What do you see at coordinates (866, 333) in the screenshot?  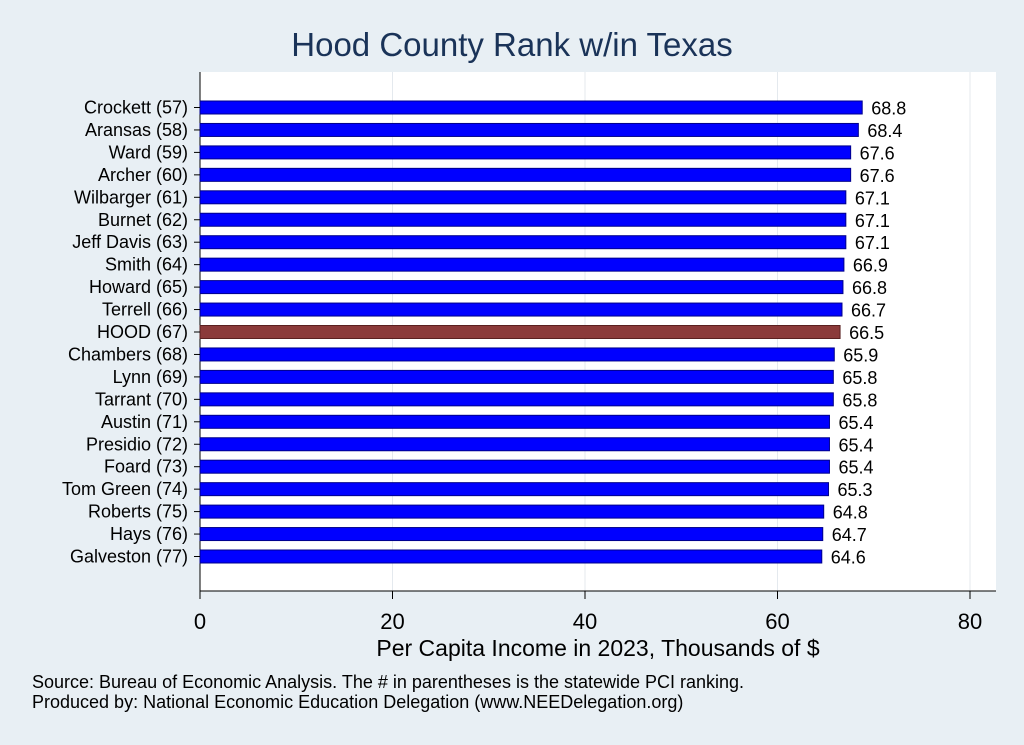 I see `data-label: 66.5` at bounding box center [866, 333].